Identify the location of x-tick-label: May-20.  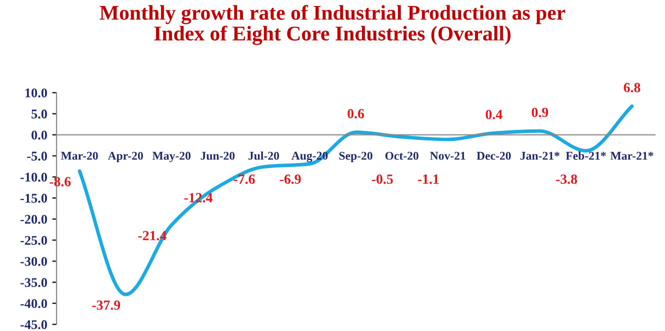
(171, 157).